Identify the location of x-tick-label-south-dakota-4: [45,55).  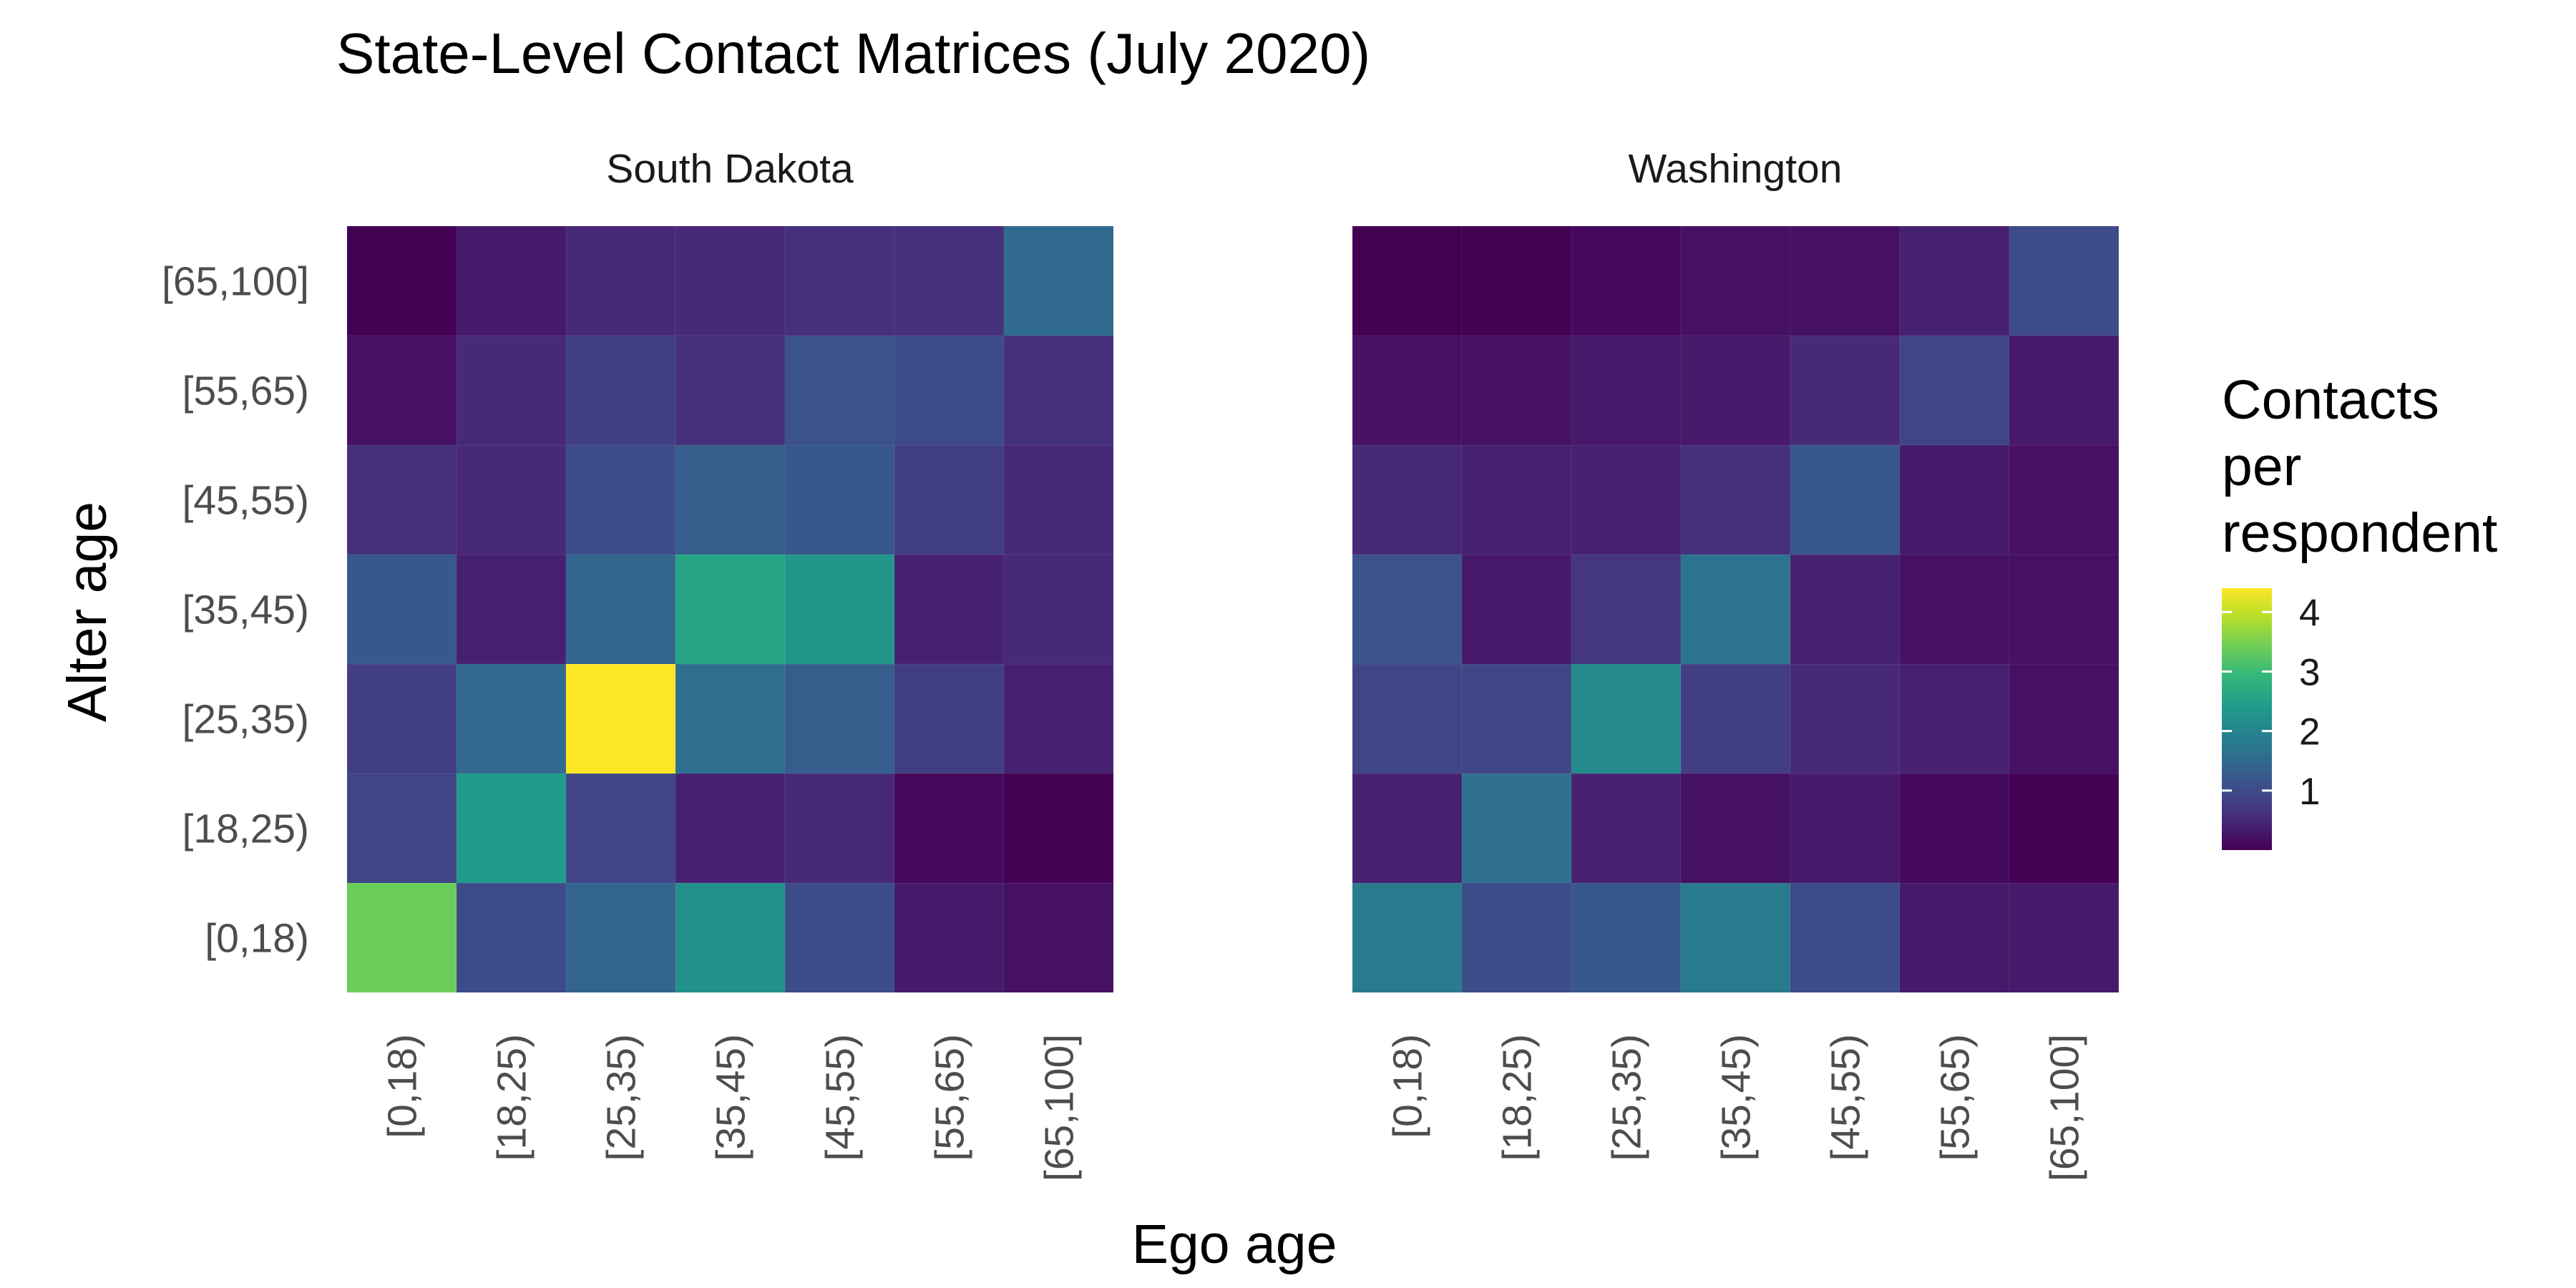
(841, 1097).